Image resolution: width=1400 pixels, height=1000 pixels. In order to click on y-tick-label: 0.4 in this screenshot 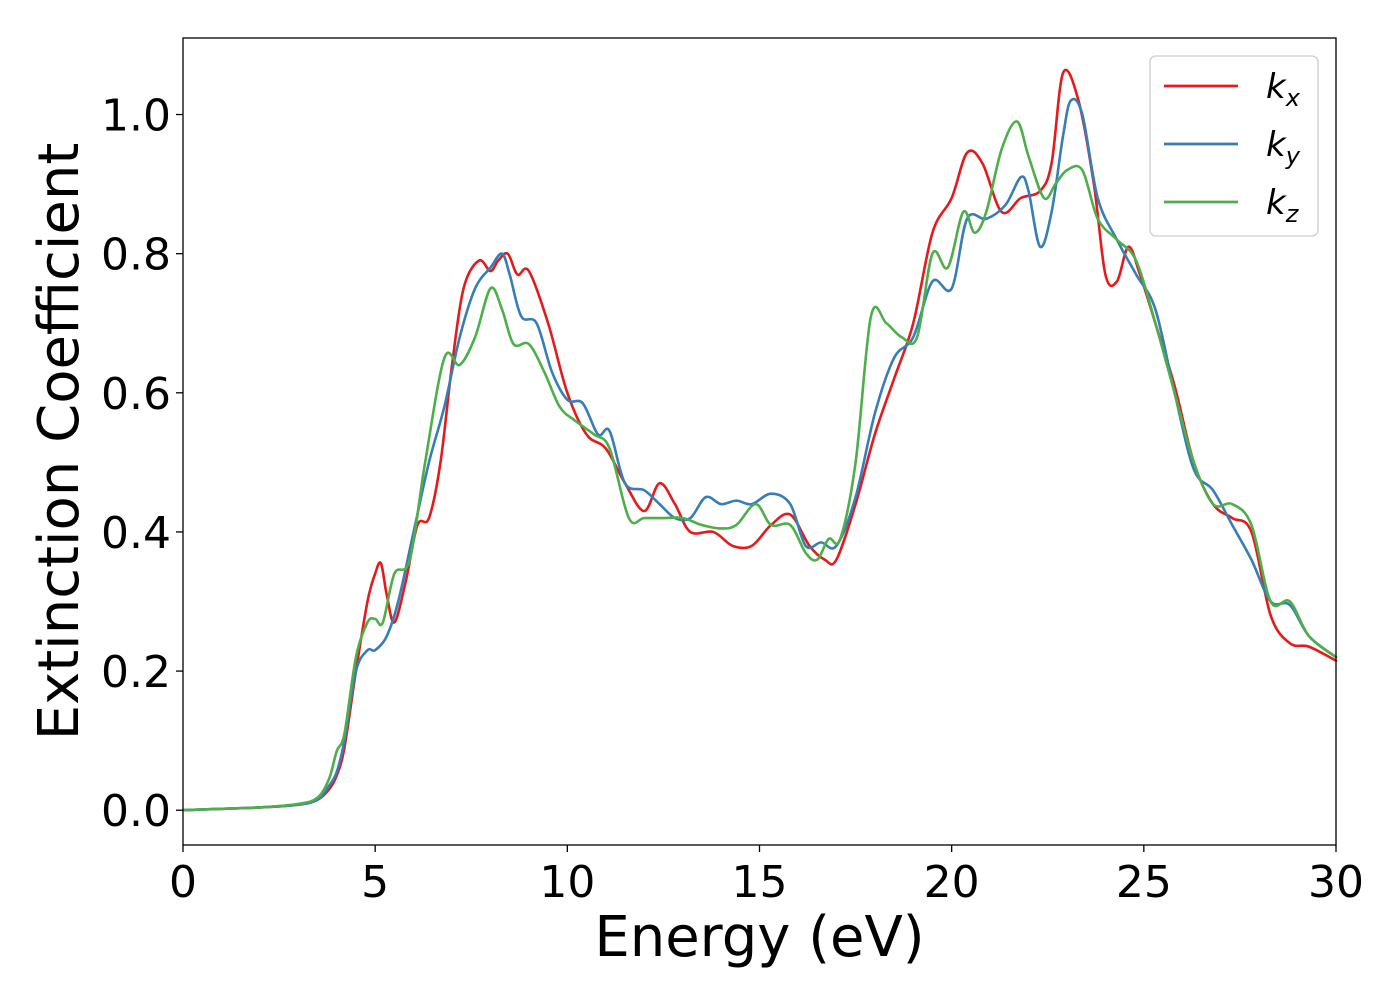, I will do `click(136, 533)`.